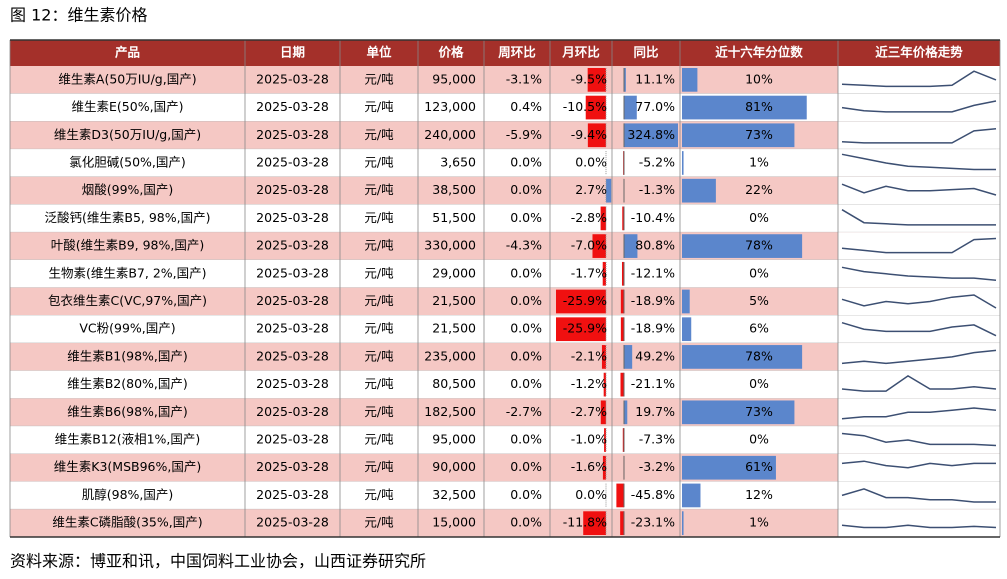 This screenshot has height=579, width=1007. I want to click on cell-text: 15,000, so click(454, 522).